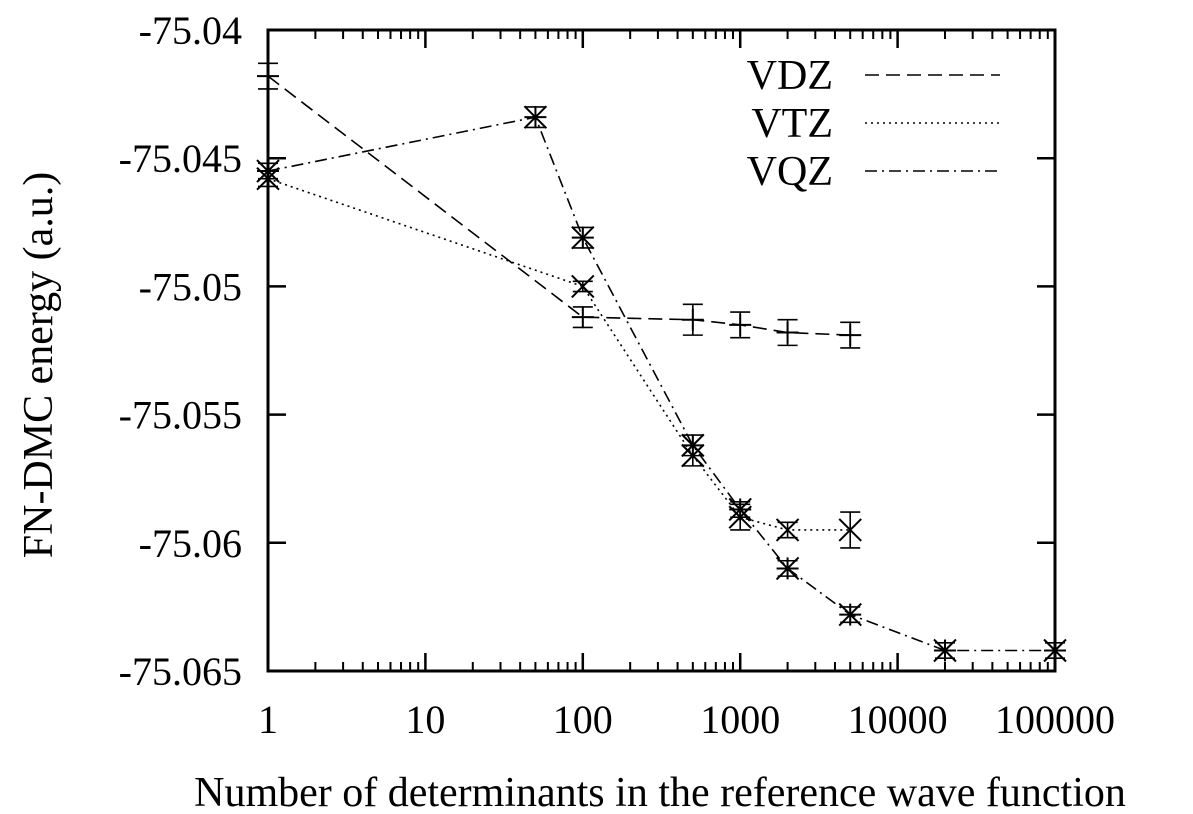 This screenshot has height=814, width=1193. Describe the element at coordinates (190, 286) in the screenshot. I see `y-tick-label: -75.05` at that location.